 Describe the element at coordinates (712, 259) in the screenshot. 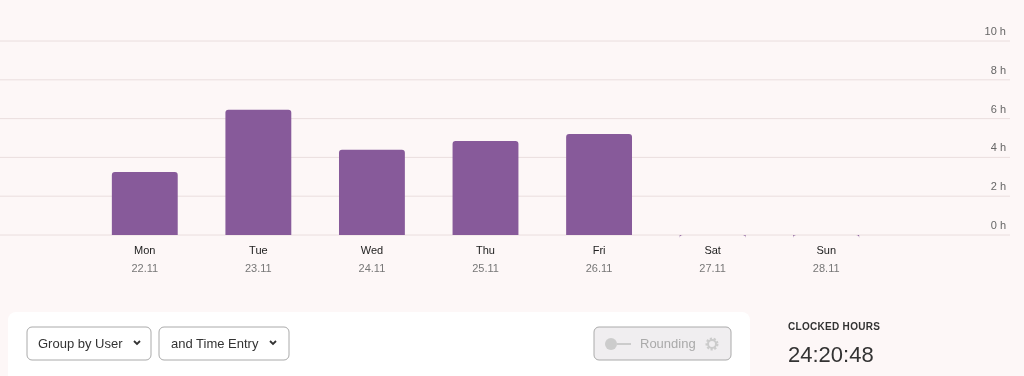

I see `x-tick-label: Sat 27.11` at that location.